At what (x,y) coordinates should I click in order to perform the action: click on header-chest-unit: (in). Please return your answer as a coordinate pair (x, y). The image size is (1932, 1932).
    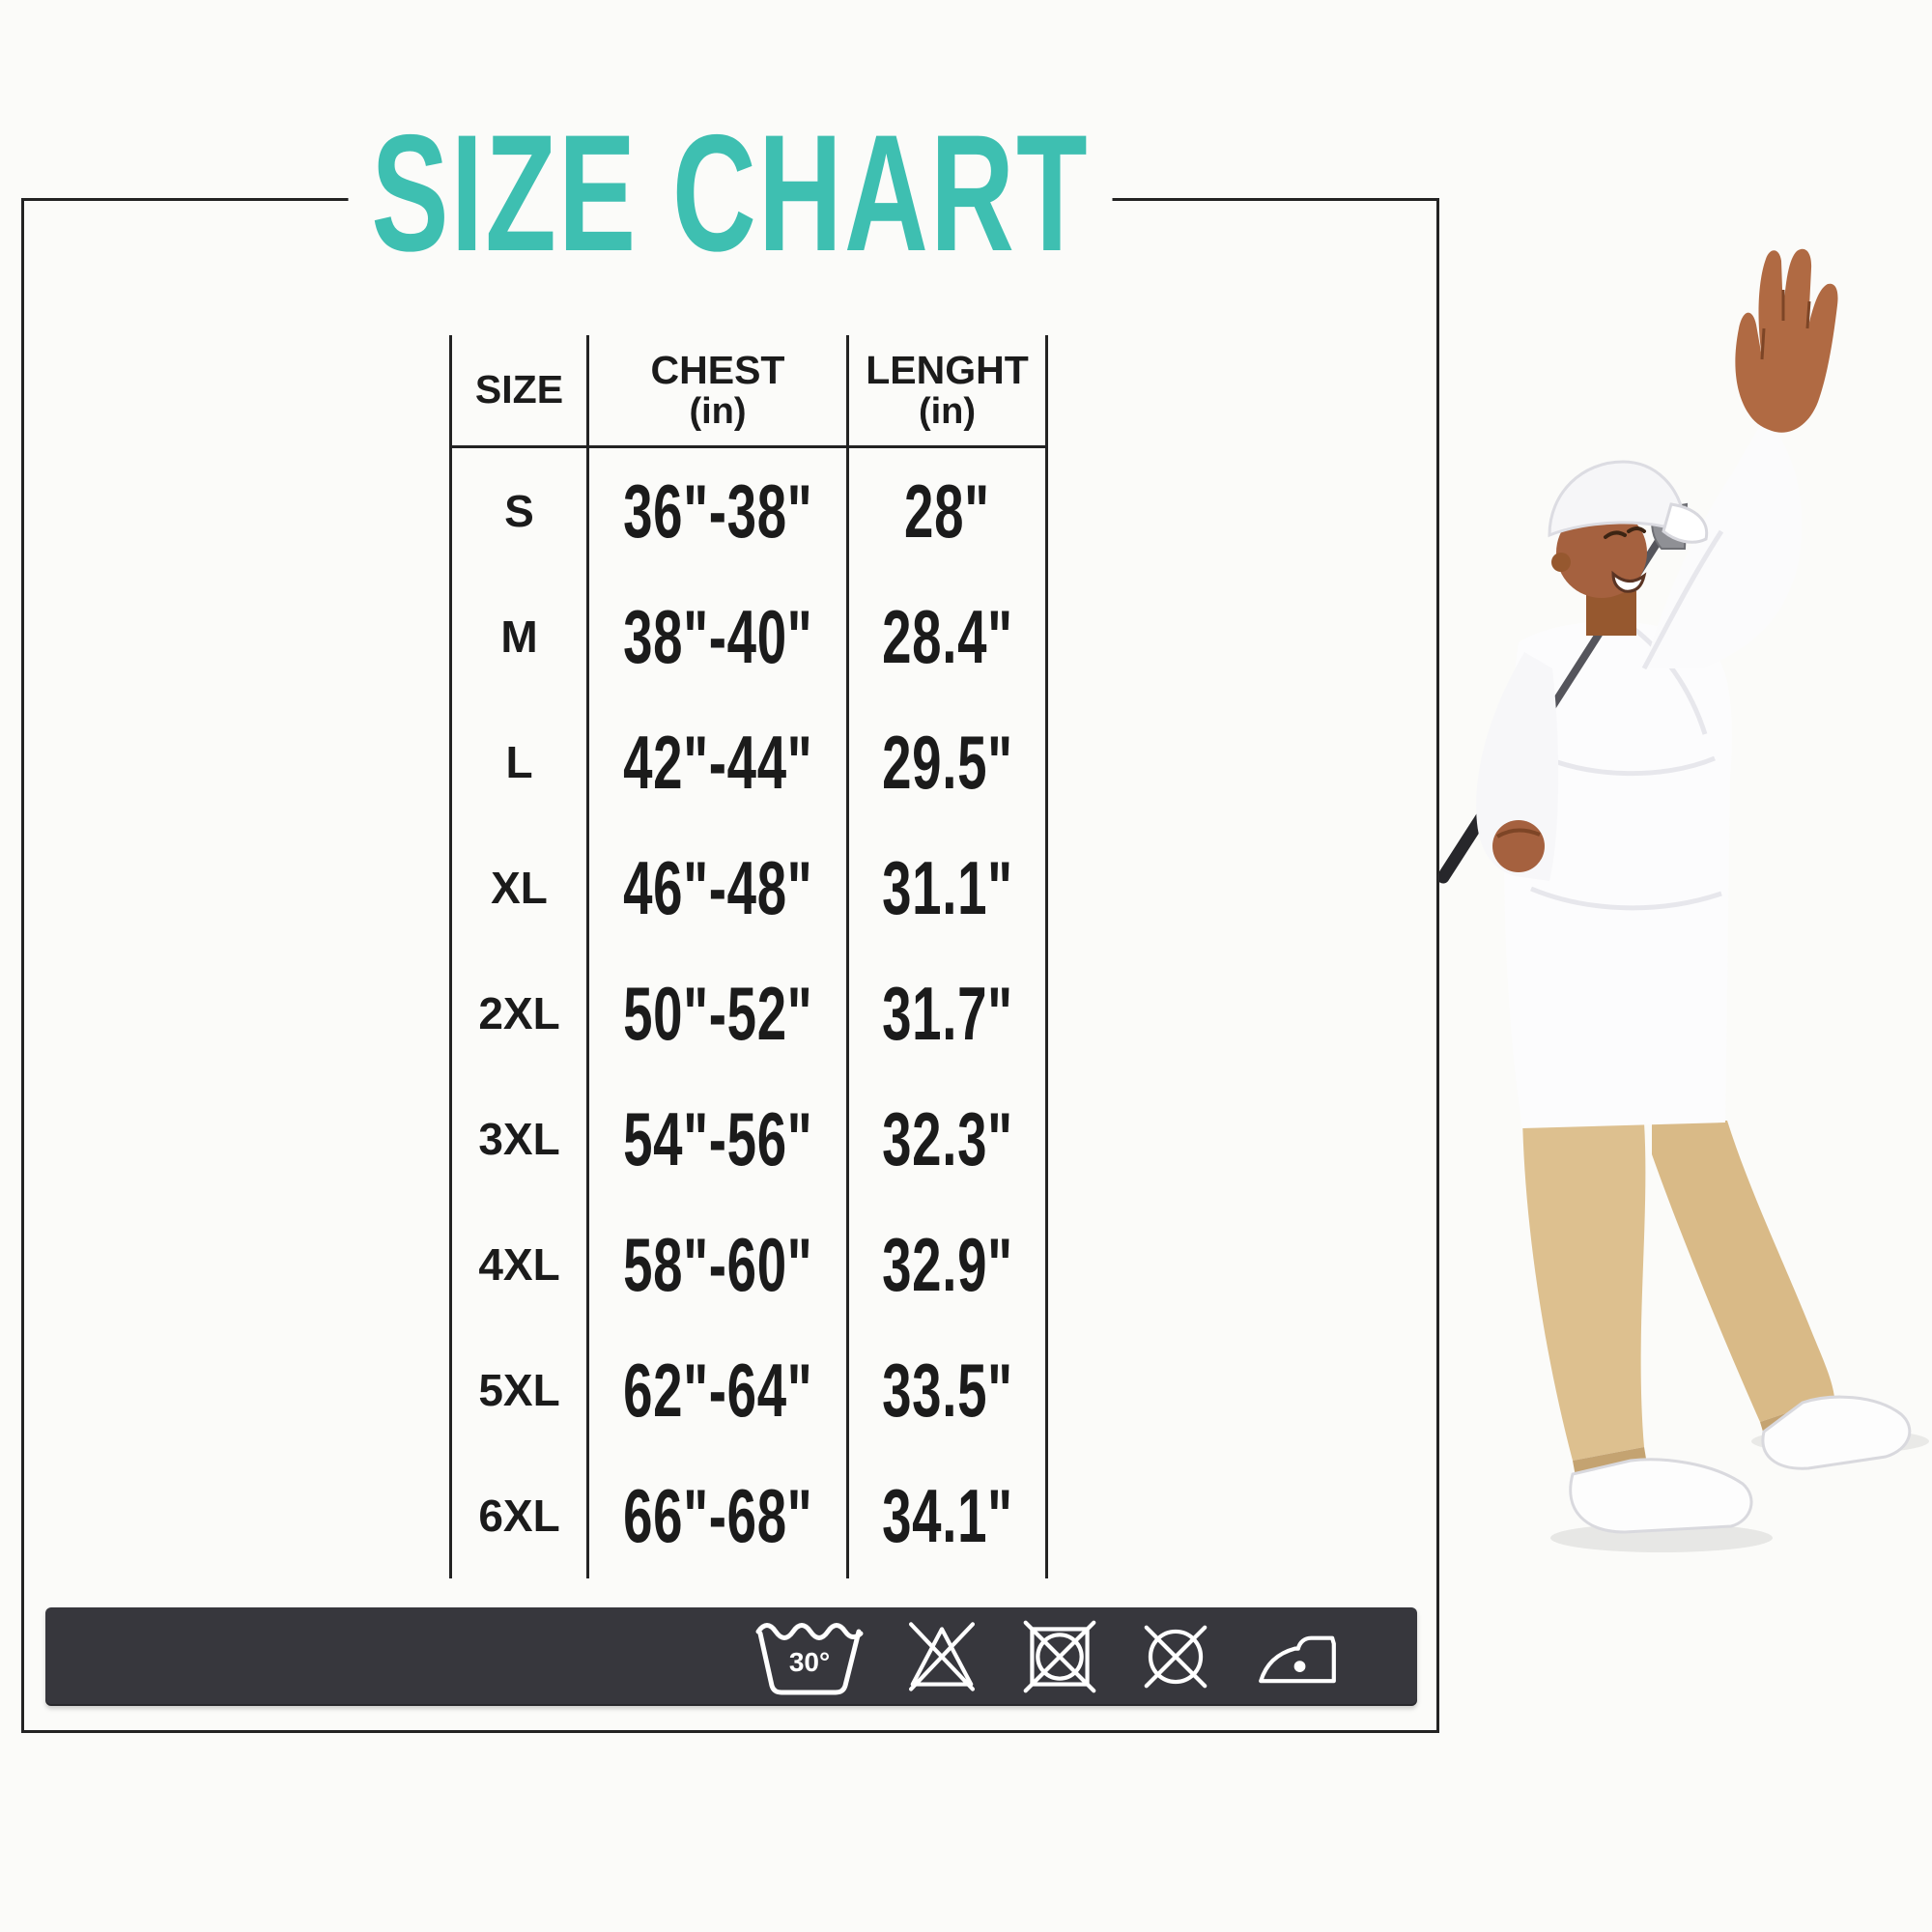
    Looking at the image, I should click on (718, 411).